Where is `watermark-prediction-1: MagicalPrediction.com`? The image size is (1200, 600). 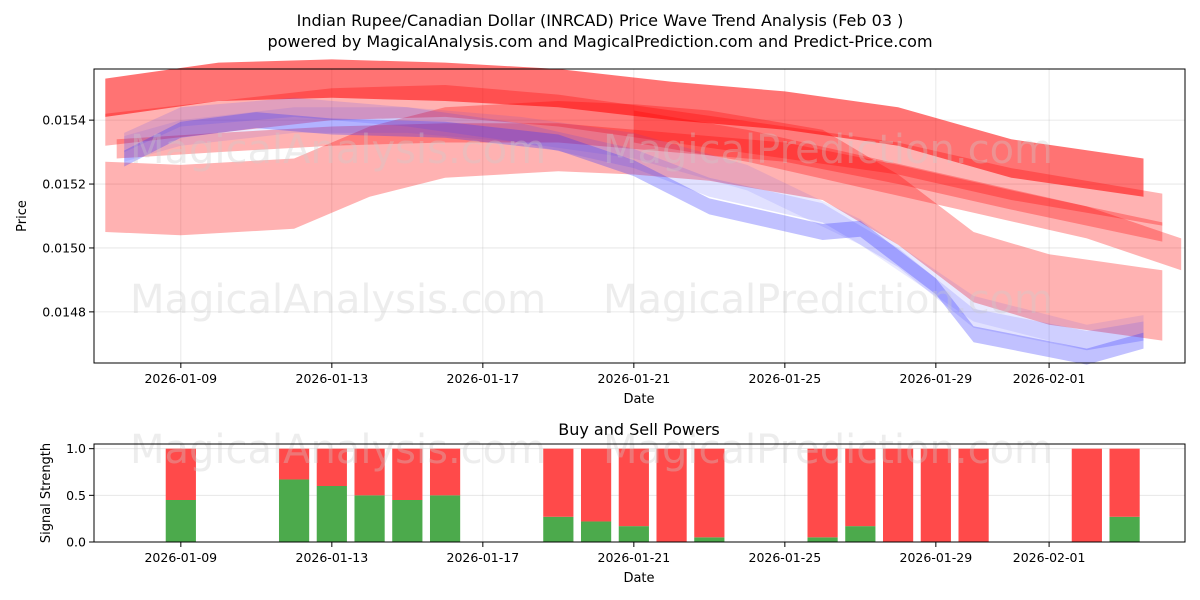
watermark-prediction-1: MagicalPrediction.com is located at coordinates (828, 150).